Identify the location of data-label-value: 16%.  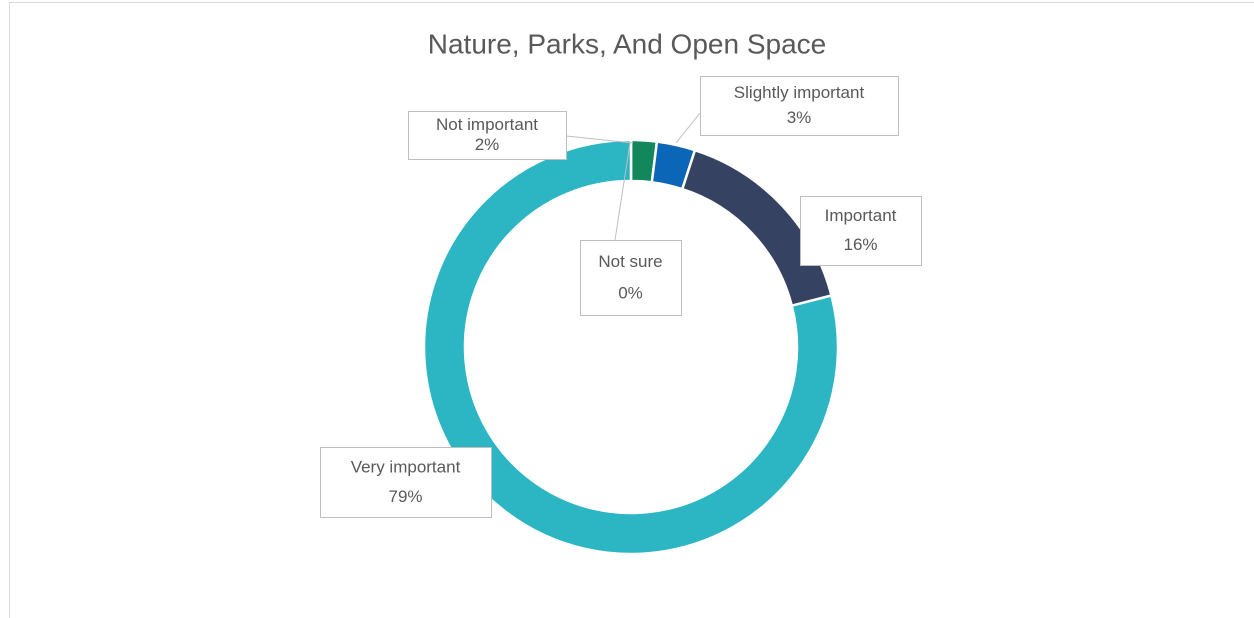
(860, 244).